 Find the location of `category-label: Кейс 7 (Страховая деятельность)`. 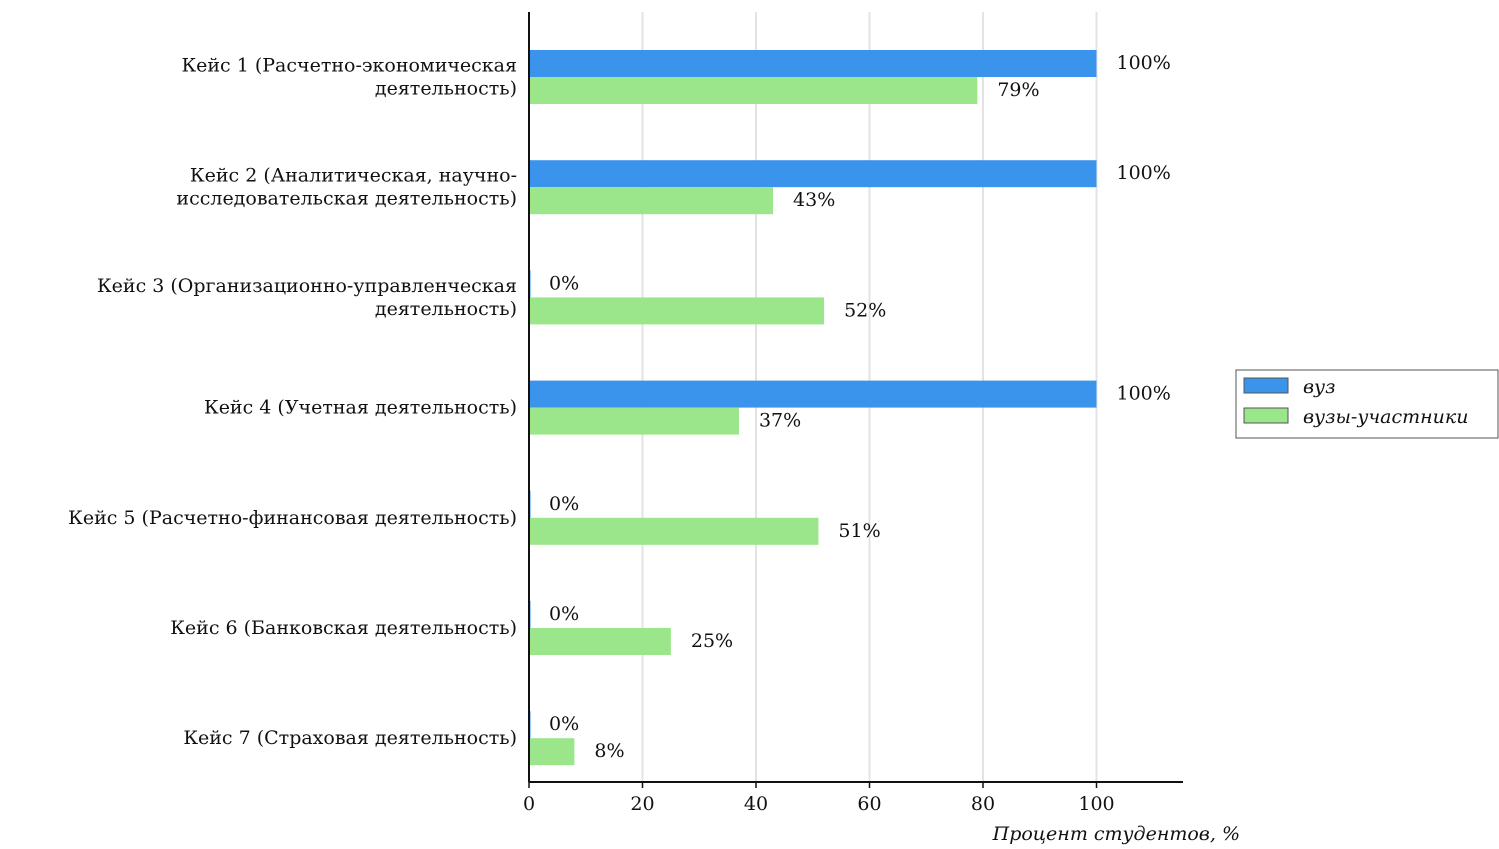

category-label: Кейс 7 (Страховая деятельность) is located at coordinates (350, 738).